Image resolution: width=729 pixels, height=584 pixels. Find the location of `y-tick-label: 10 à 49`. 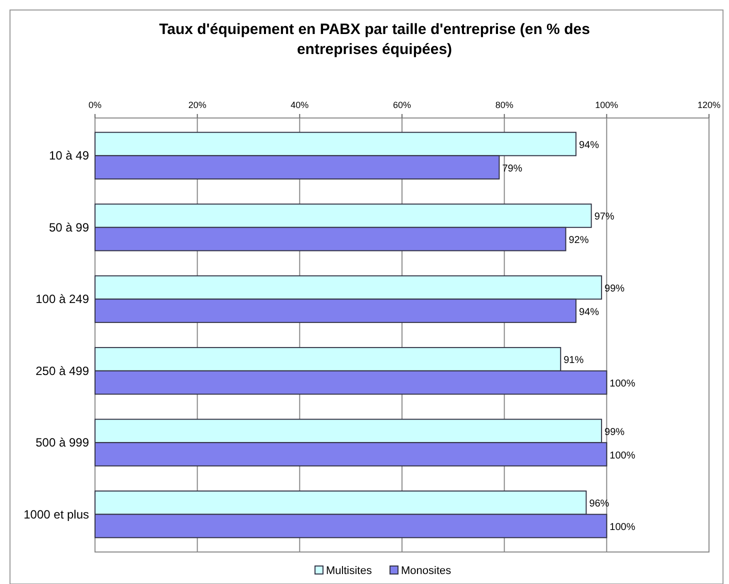

y-tick-label: 10 à 49 is located at coordinates (69, 155).